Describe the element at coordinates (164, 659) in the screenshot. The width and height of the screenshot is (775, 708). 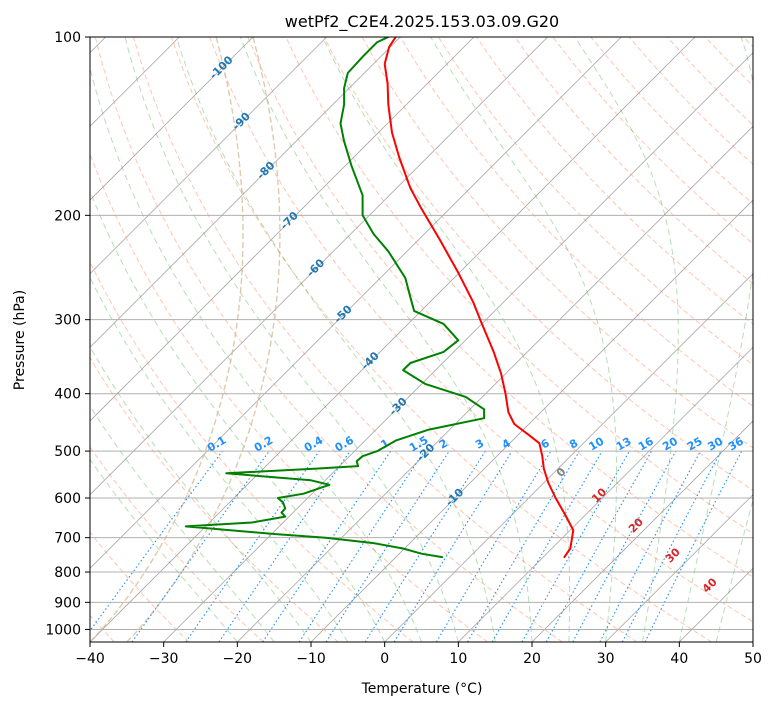
I see `x-tick-label: −30` at that location.